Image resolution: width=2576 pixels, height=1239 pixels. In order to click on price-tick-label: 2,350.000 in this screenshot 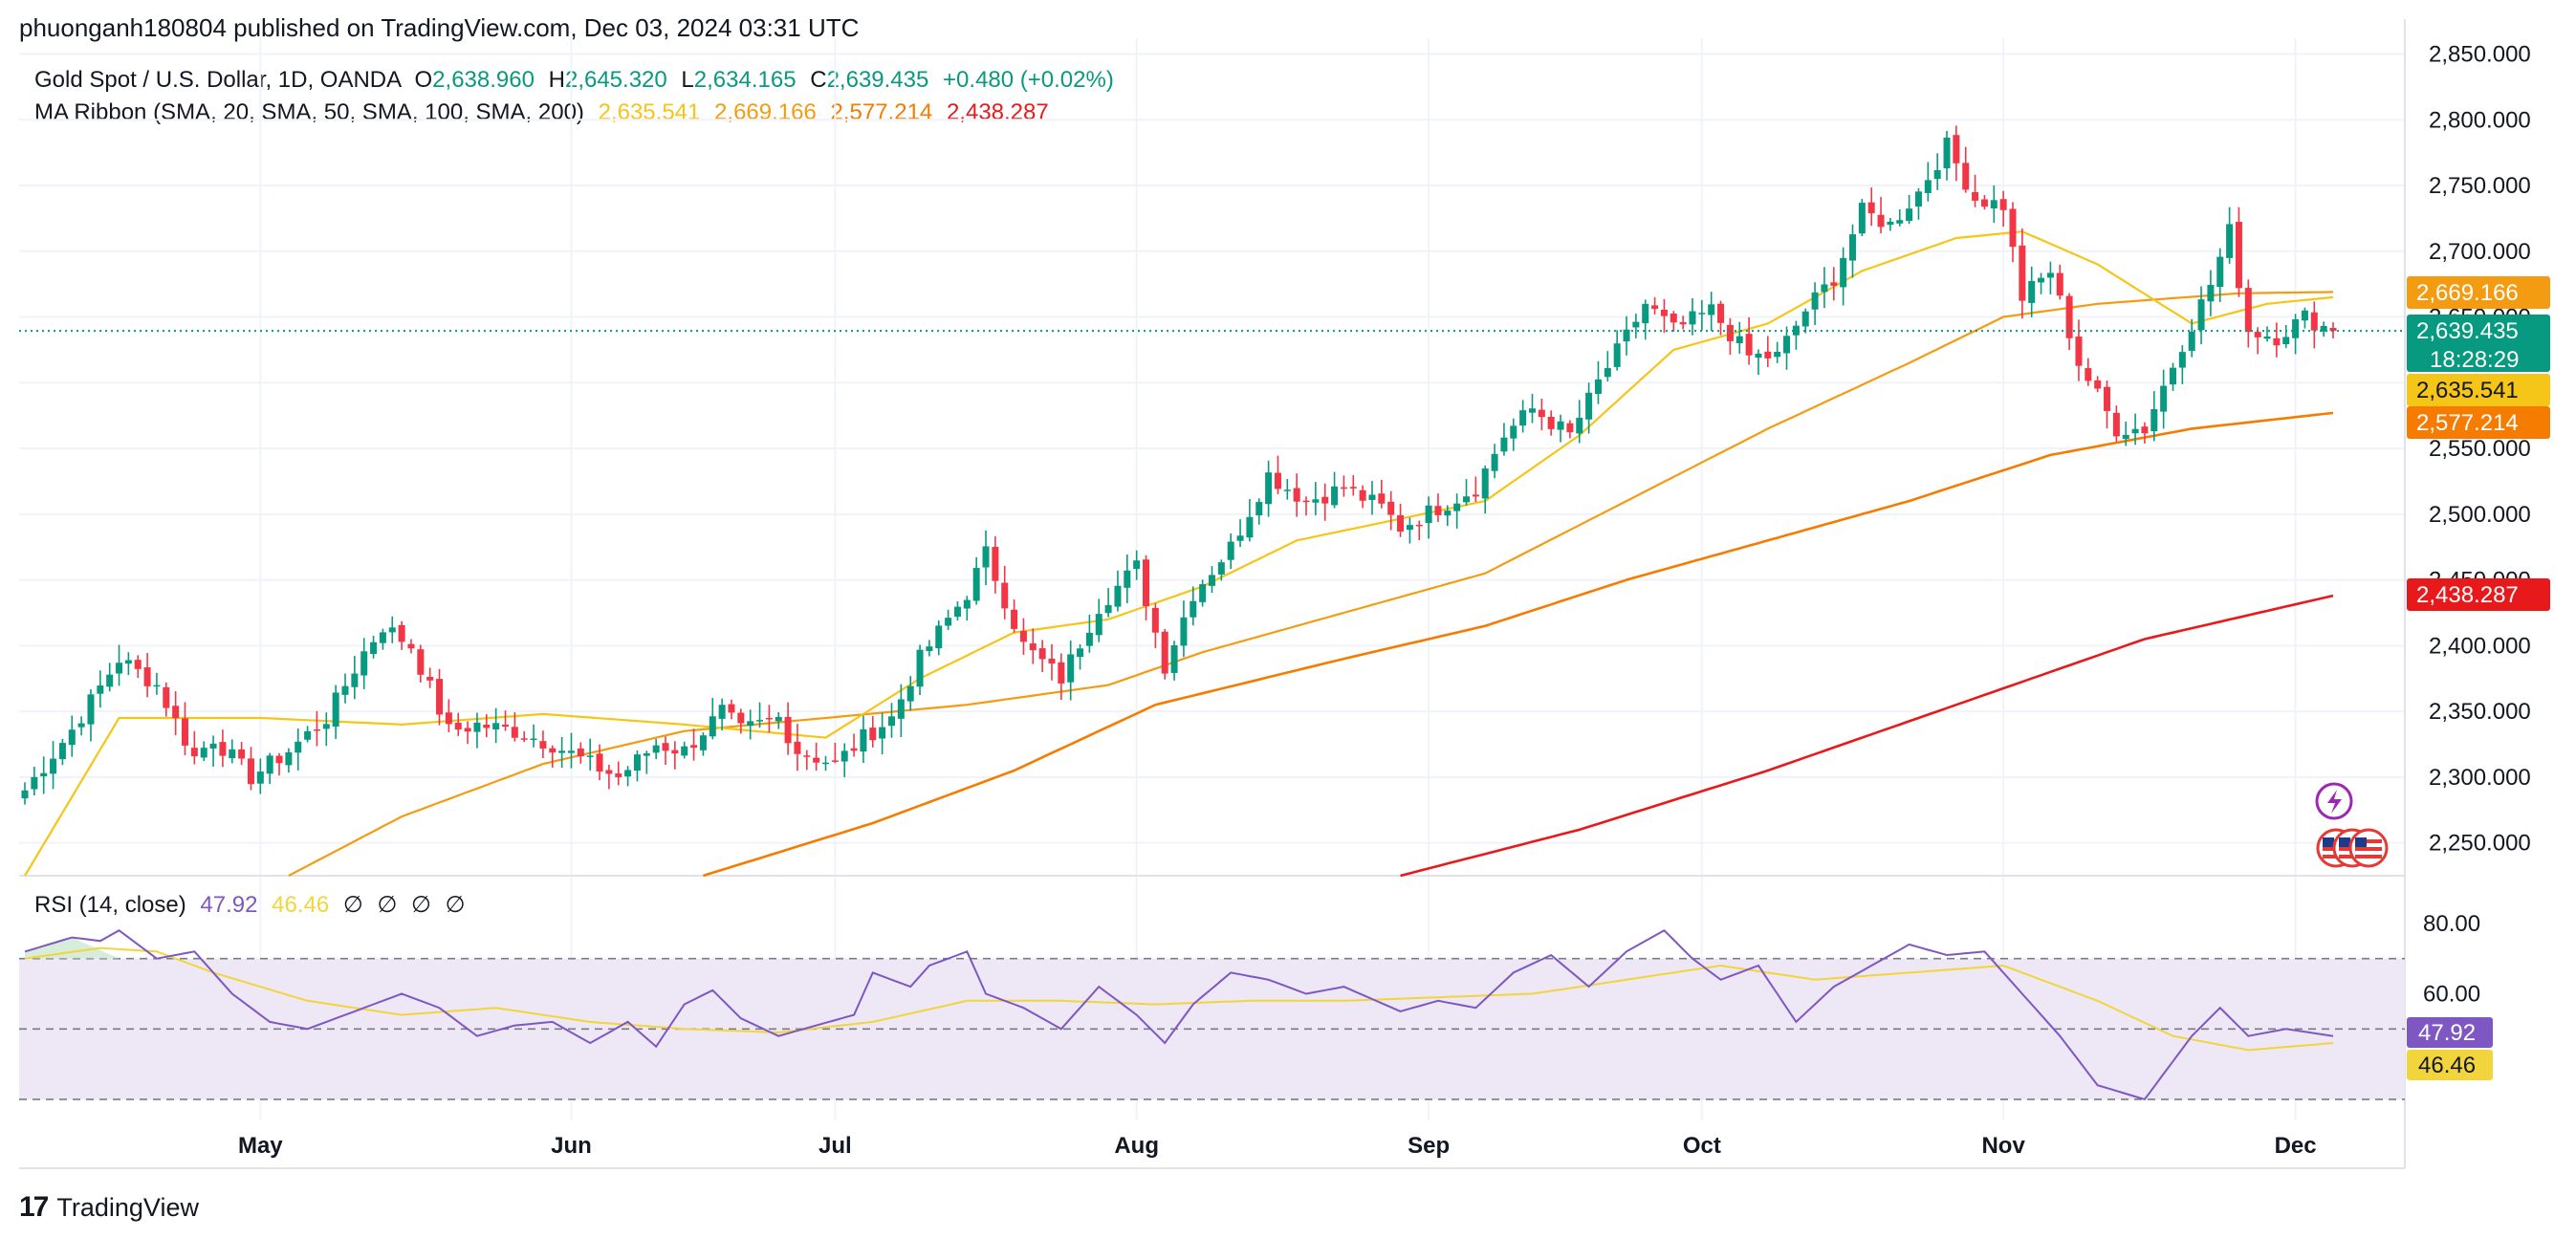, I will do `click(2480, 712)`.